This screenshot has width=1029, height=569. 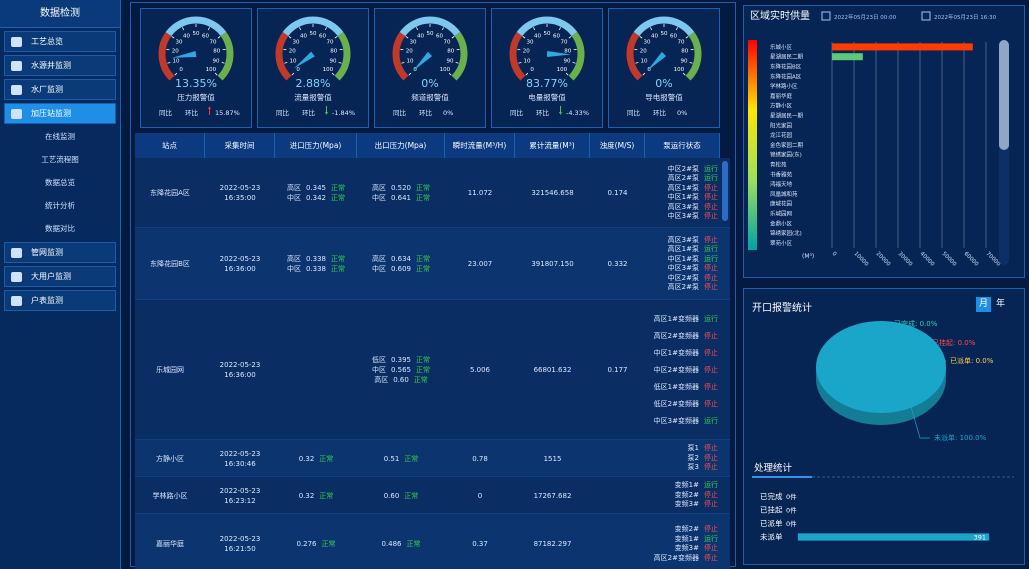 What do you see at coordinates (343, 113) in the screenshot?
I see `gauge-change: -1.84%` at bounding box center [343, 113].